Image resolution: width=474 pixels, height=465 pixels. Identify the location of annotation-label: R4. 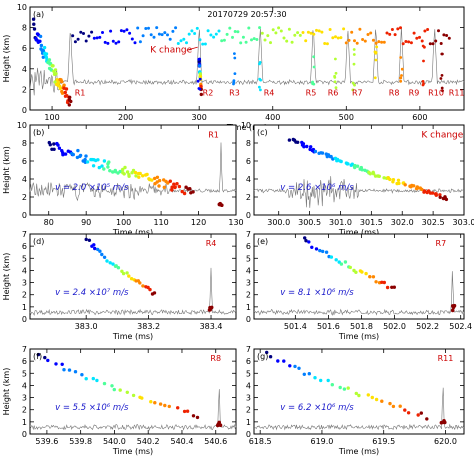
(269, 93).